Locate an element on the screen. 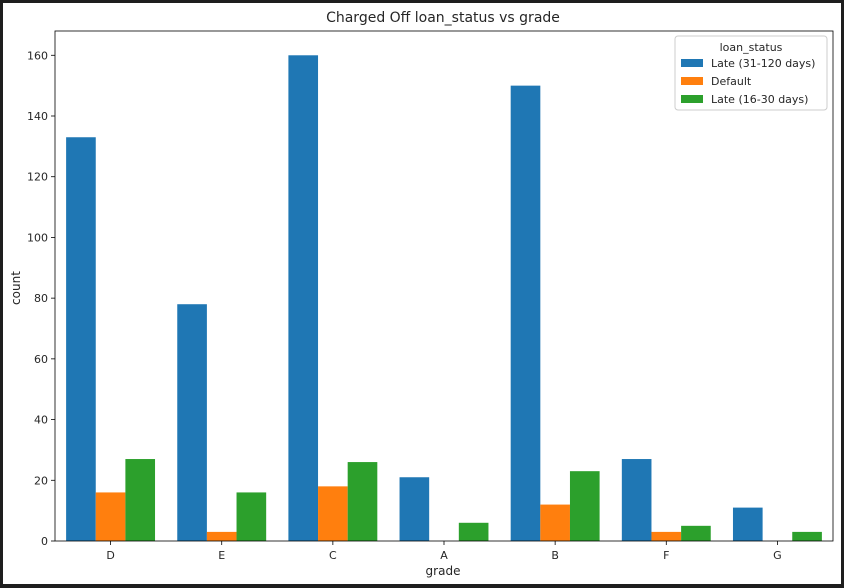 The height and width of the screenshot is (588, 844). y-tick-label: 60 is located at coordinates (41, 359).